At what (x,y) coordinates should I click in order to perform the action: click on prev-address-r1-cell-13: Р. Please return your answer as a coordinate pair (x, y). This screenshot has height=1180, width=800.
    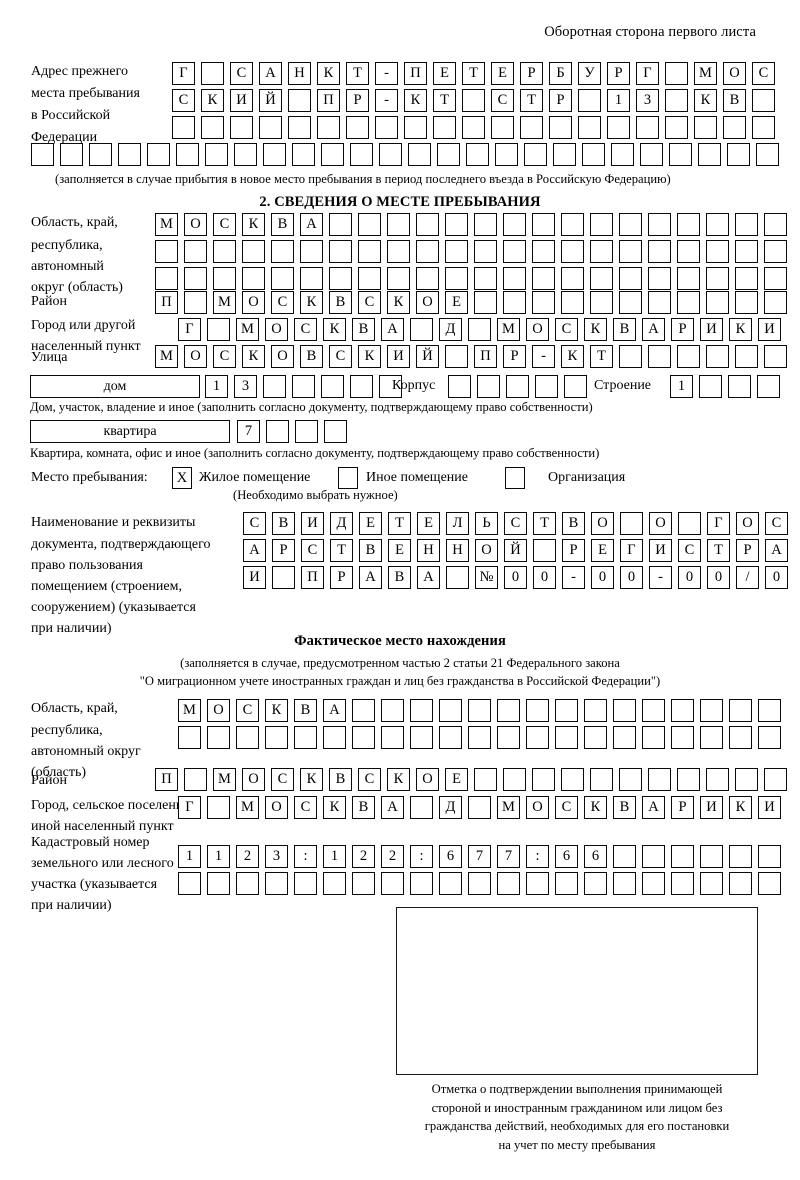
    Looking at the image, I should click on (531, 73).